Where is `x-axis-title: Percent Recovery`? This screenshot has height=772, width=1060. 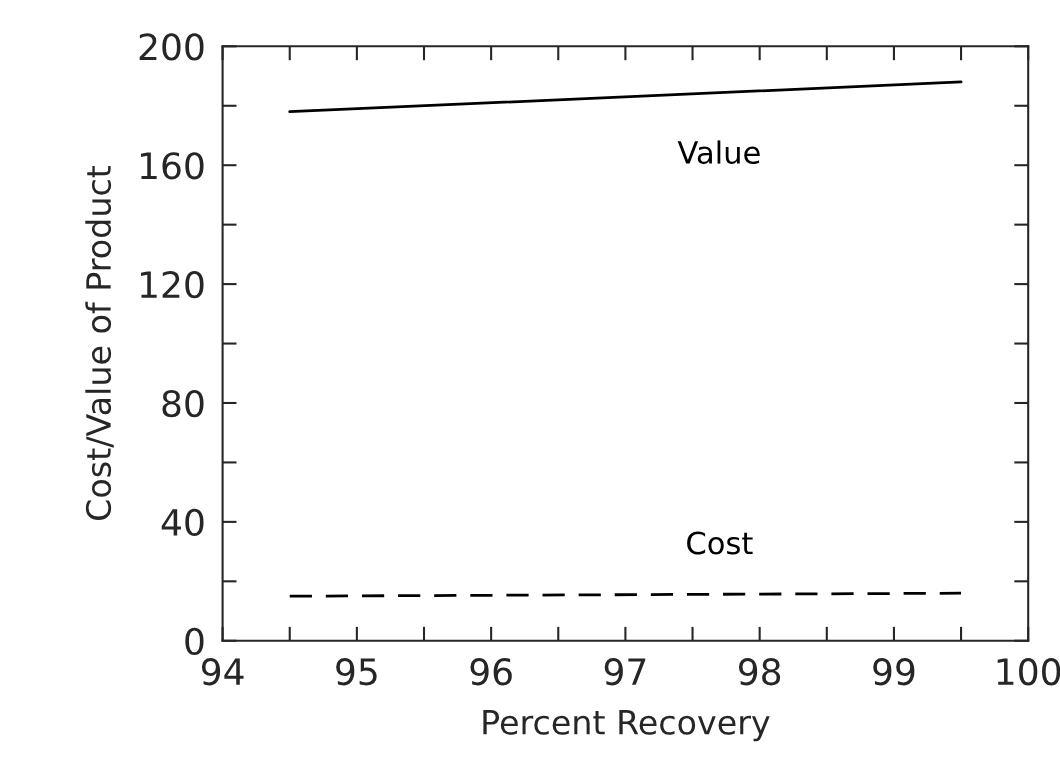
x-axis-title: Percent Recovery is located at coordinates (626, 726).